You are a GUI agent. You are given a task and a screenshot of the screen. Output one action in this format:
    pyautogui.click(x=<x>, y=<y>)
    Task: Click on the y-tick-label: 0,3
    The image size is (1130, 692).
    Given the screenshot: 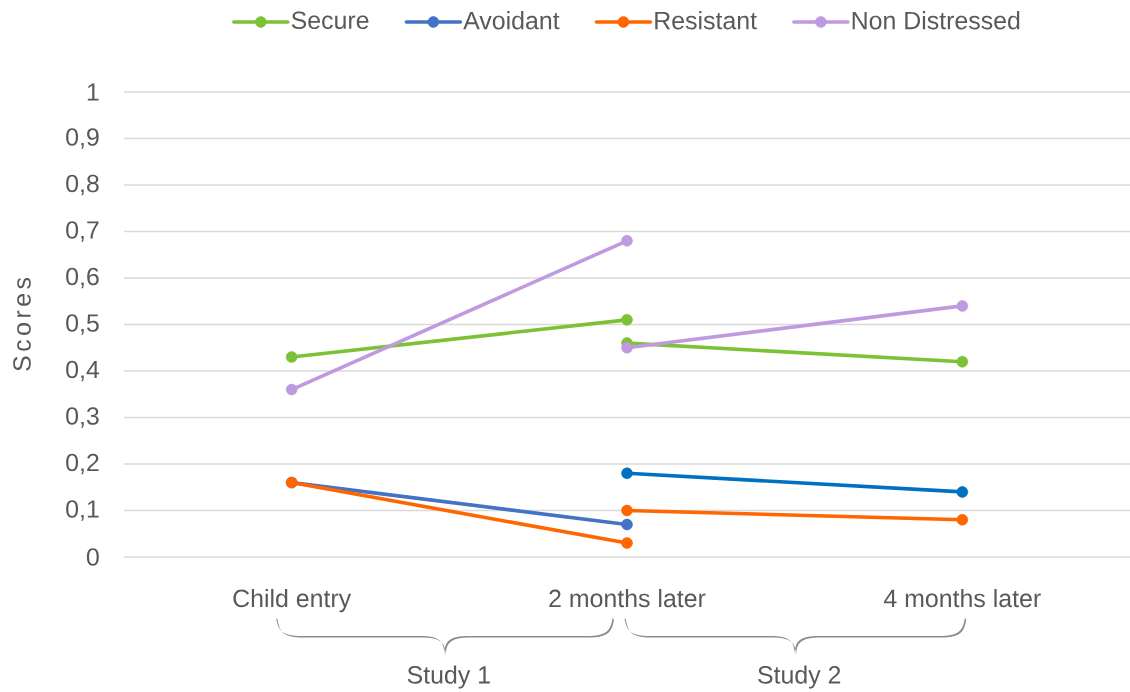 What is the action you would take?
    pyautogui.click(x=82, y=417)
    